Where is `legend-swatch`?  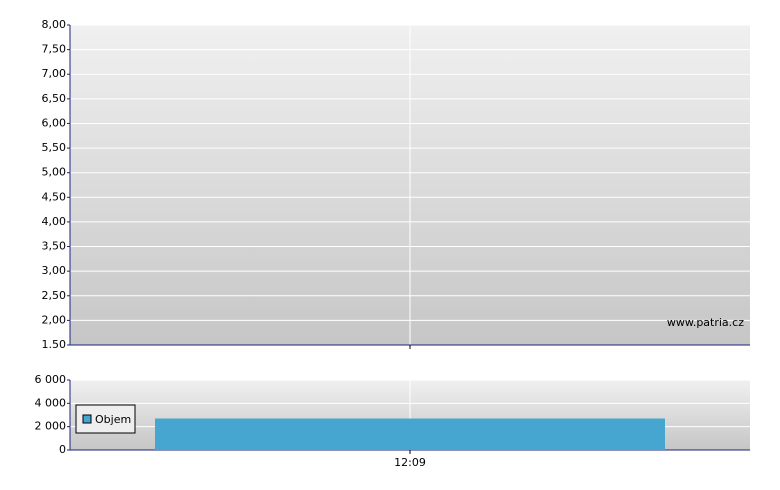 legend-swatch is located at coordinates (87, 419).